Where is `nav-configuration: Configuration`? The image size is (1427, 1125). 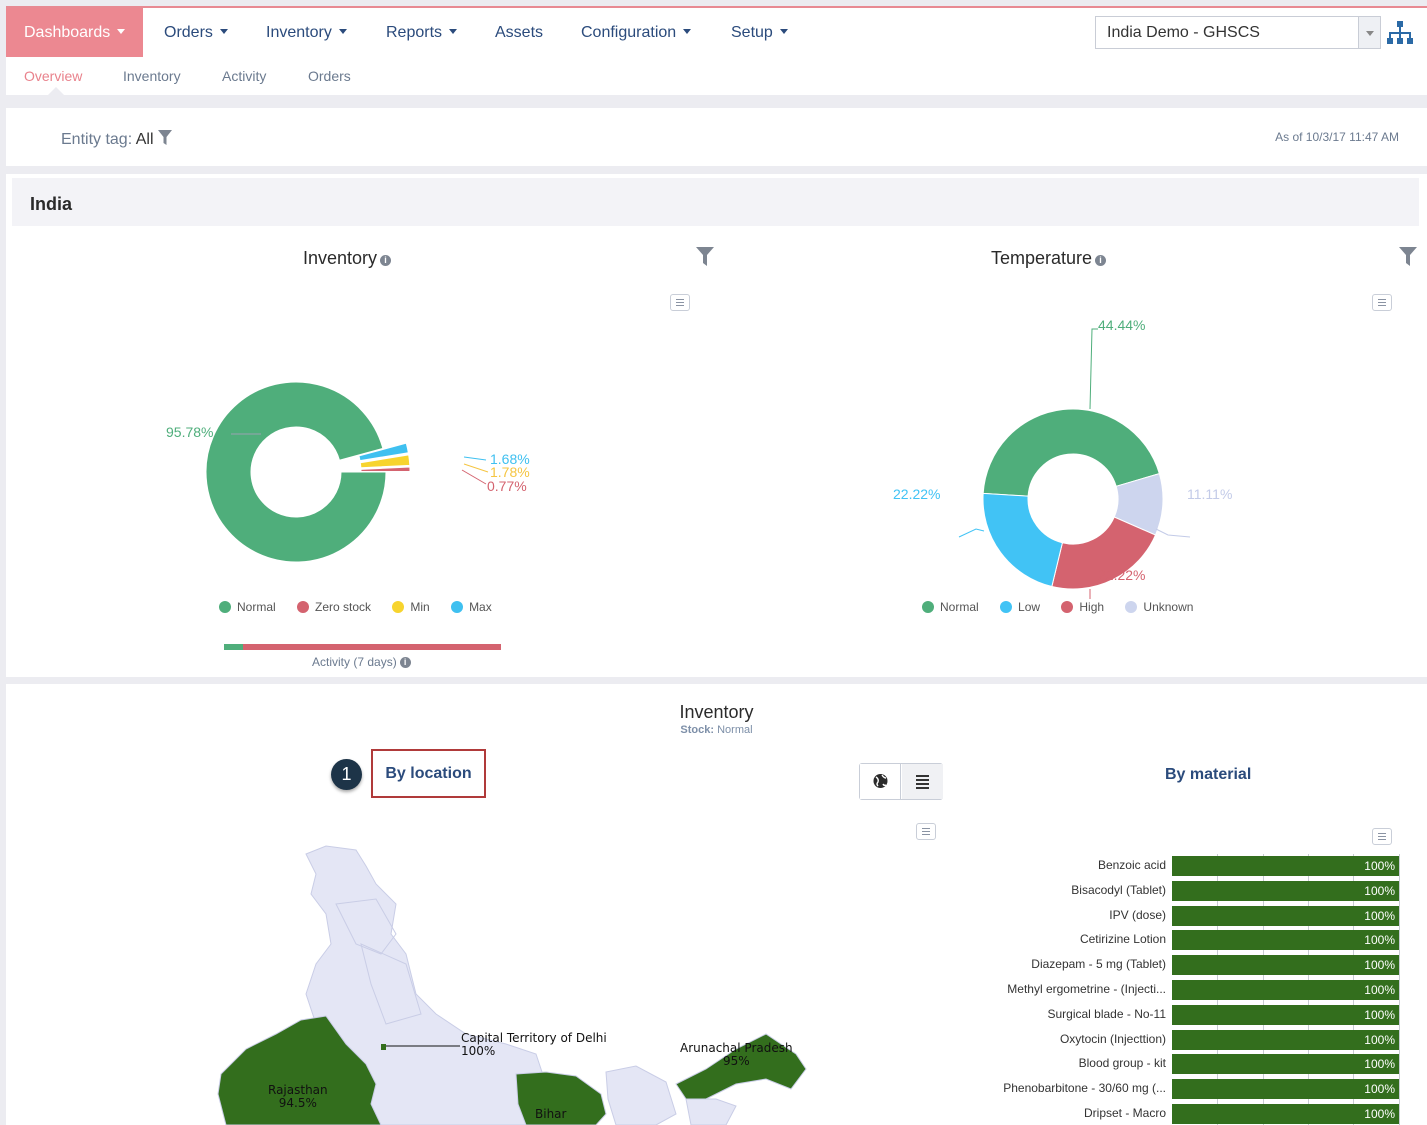 nav-configuration: Configuration is located at coordinates (636, 32).